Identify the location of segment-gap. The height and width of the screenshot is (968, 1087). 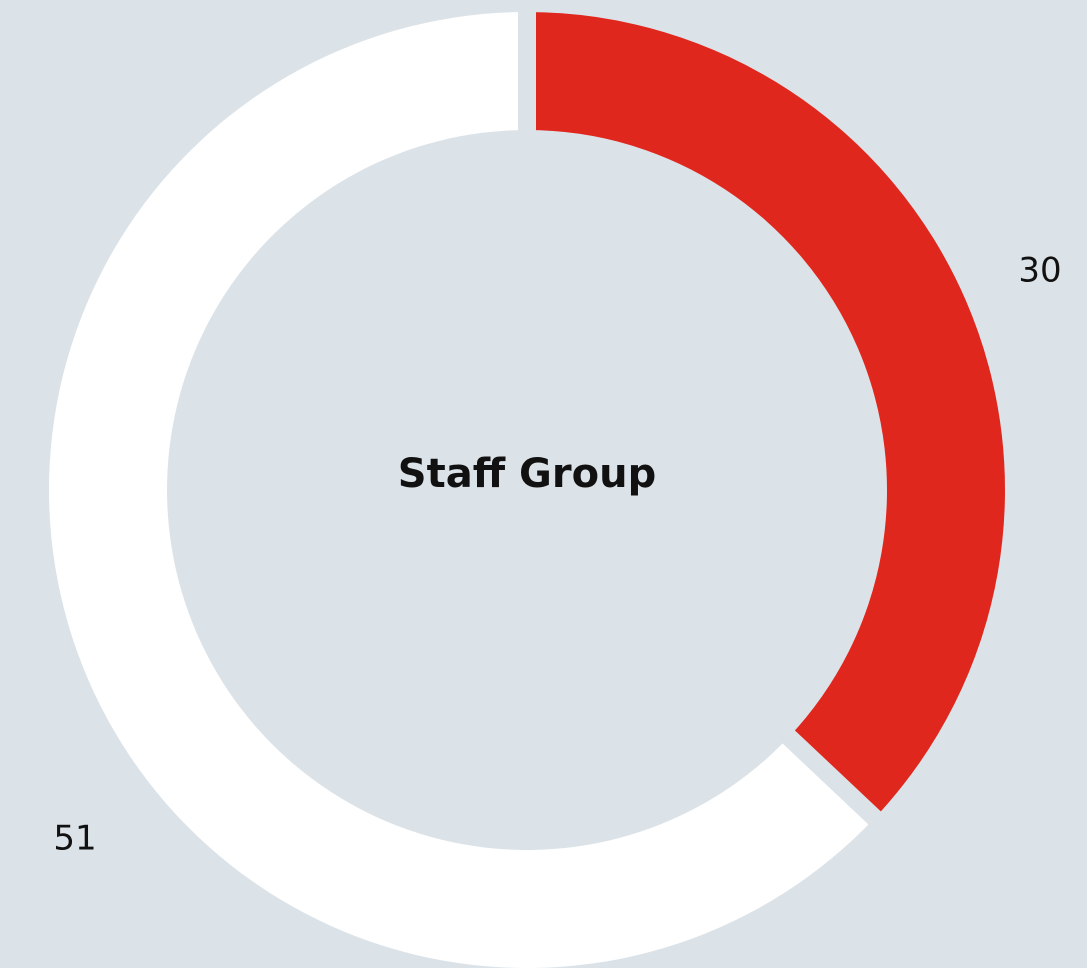
(832, 778).